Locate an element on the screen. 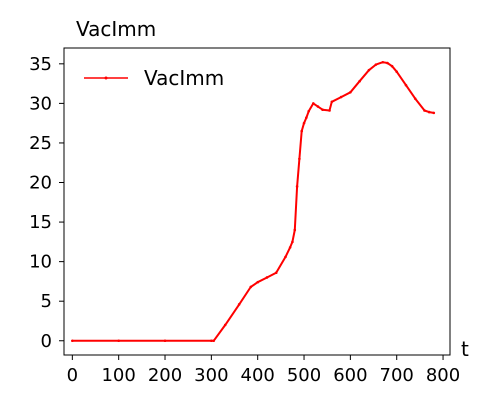 Image resolution: width=500 pixels, height=400 pixels. y-tick-label: 30 is located at coordinates (40, 103).